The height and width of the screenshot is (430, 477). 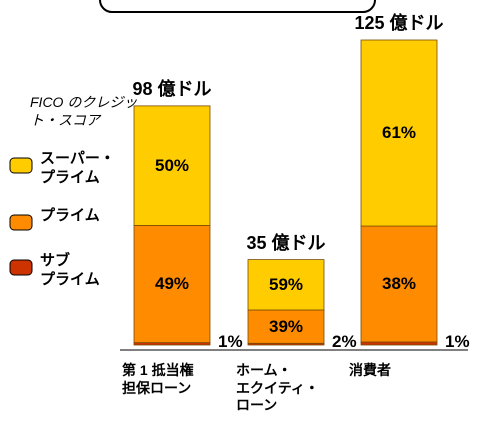 I want to click on value-label: 2%, so click(x=344, y=341).